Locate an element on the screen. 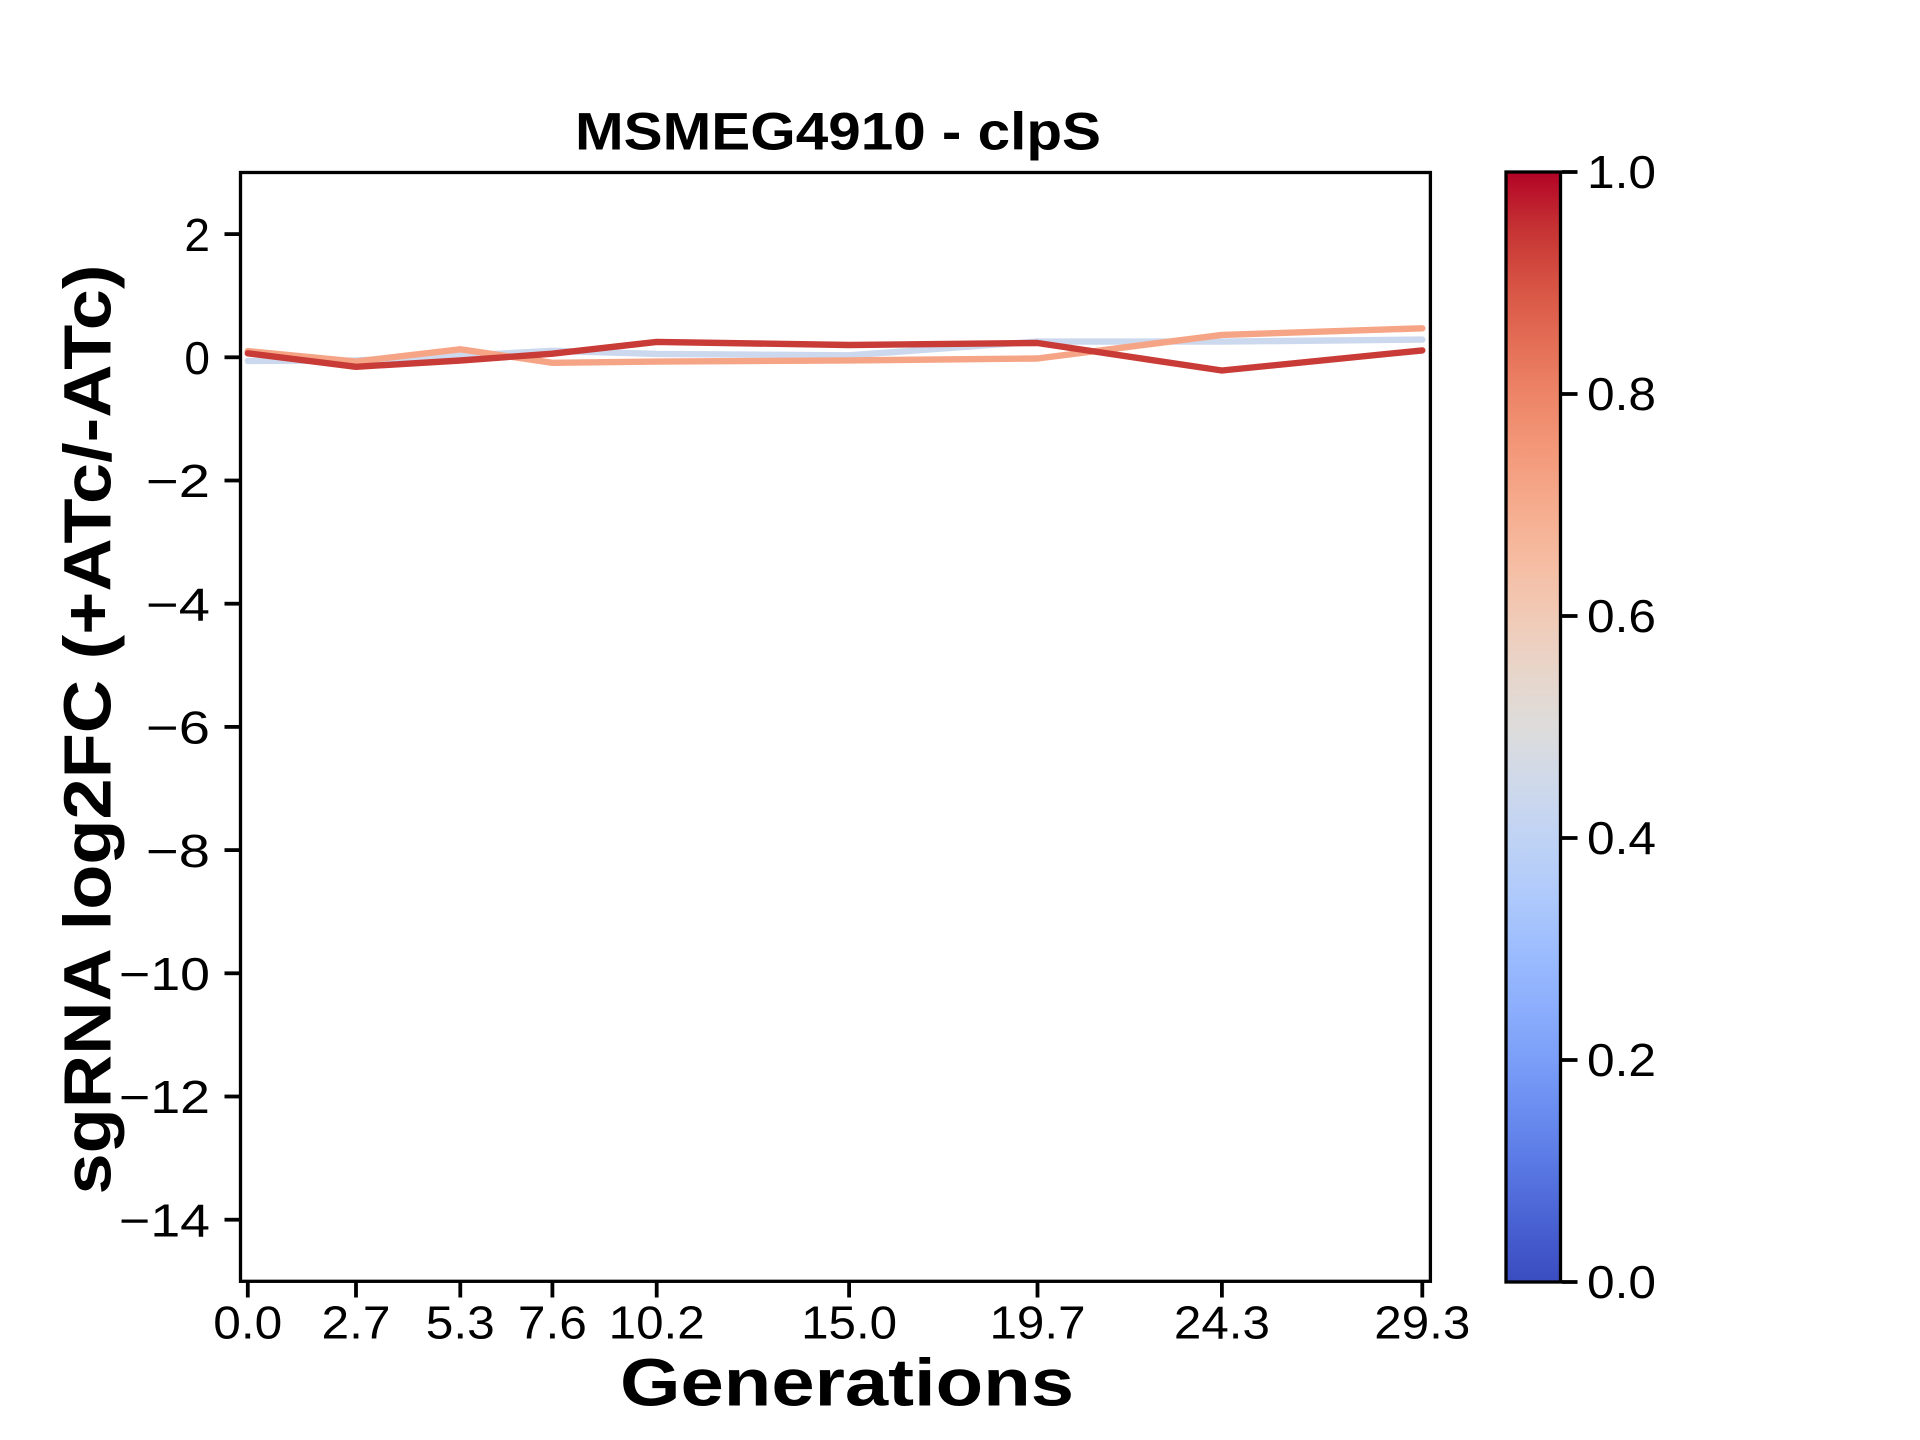  svg-text: −12 is located at coordinates (164, 1097).